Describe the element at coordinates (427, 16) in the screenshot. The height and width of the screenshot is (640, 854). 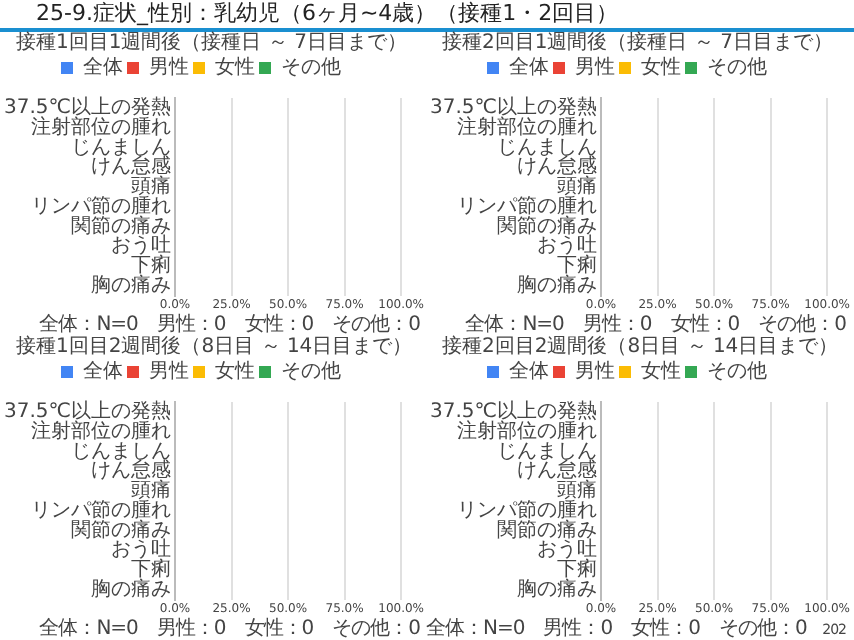
I see `chart-title: 25-9.症状_性別：乳幼児（6ヶ月~4歳）（接種1・2回目）` at that location.